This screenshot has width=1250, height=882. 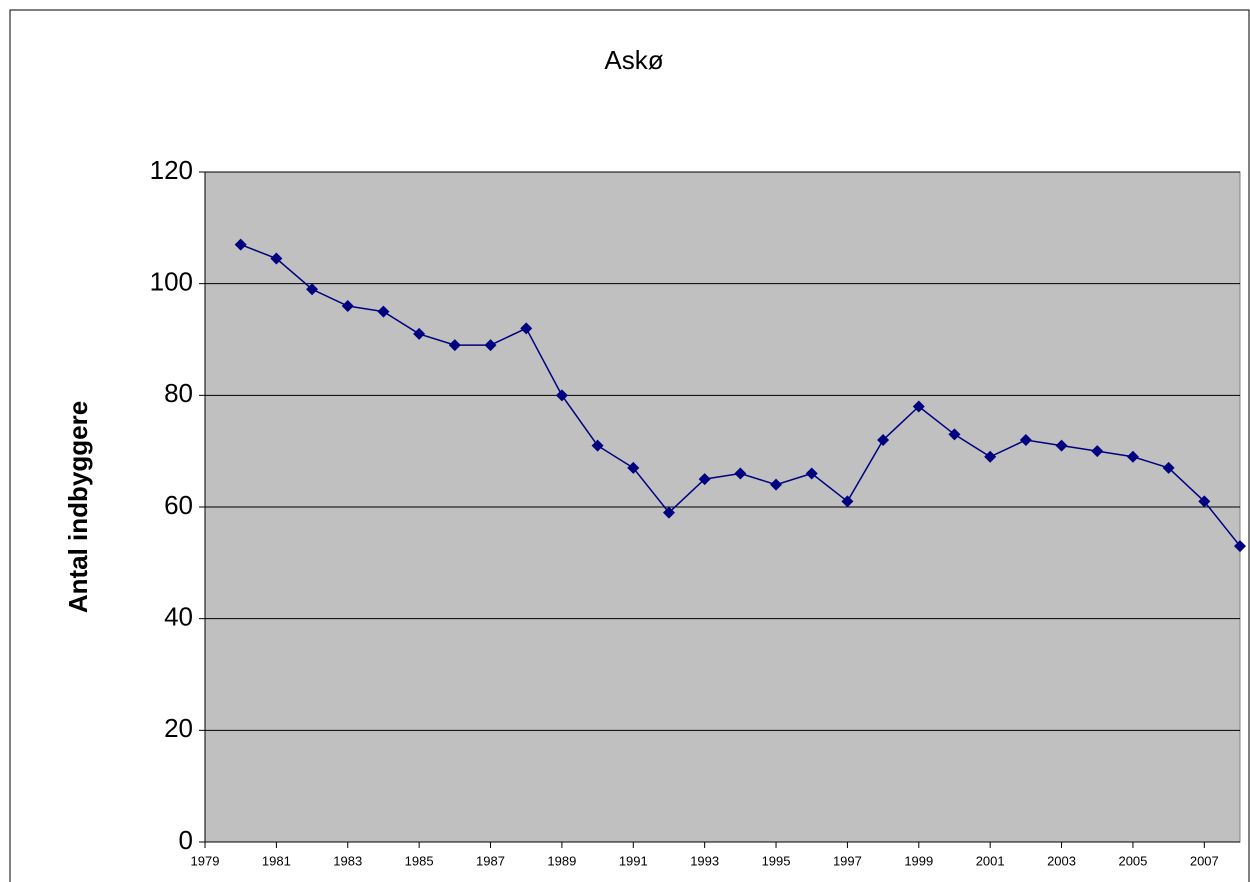 I want to click on x-tick-label: 1995, so click(x=776, y=860).